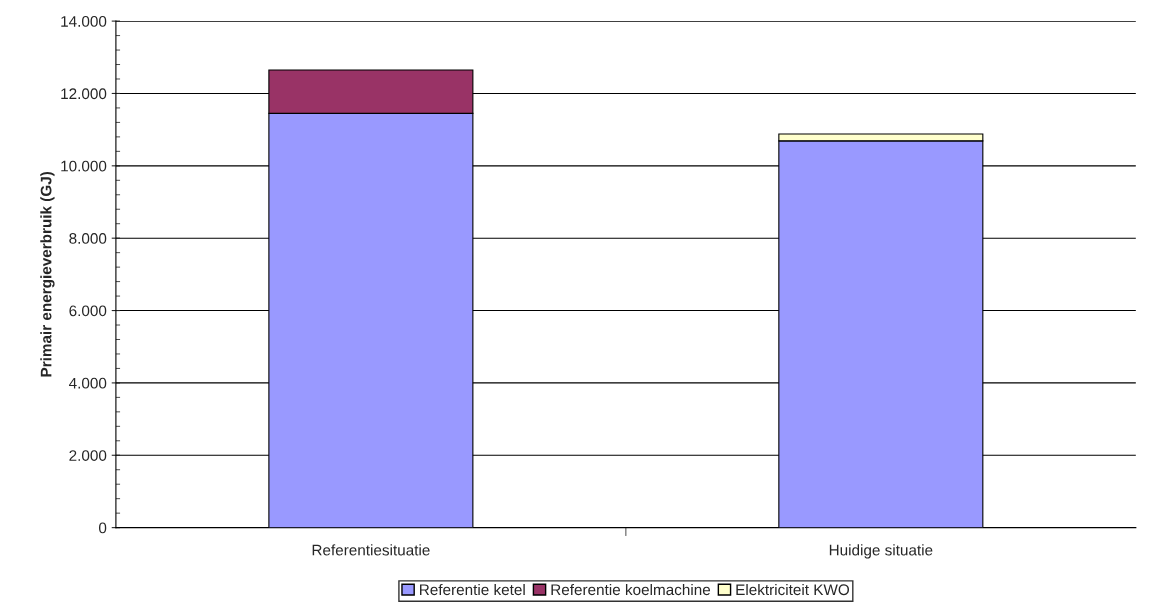 The height and width of the screenshot is (603, 1159). I want to click on y-tick-label: 4.000, so click(88, 383).